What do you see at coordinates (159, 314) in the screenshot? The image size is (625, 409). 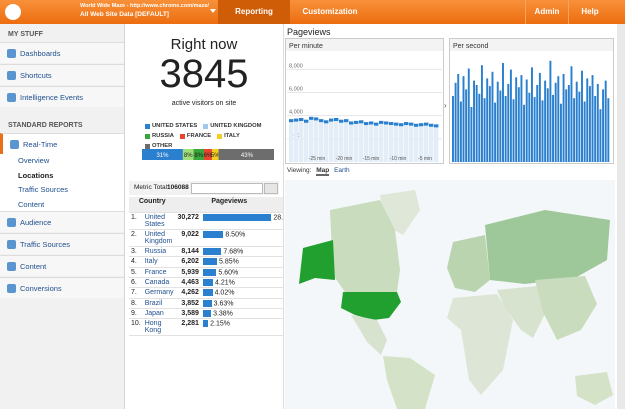 I see `country-link: Japan` at bounding box center [159, 314].